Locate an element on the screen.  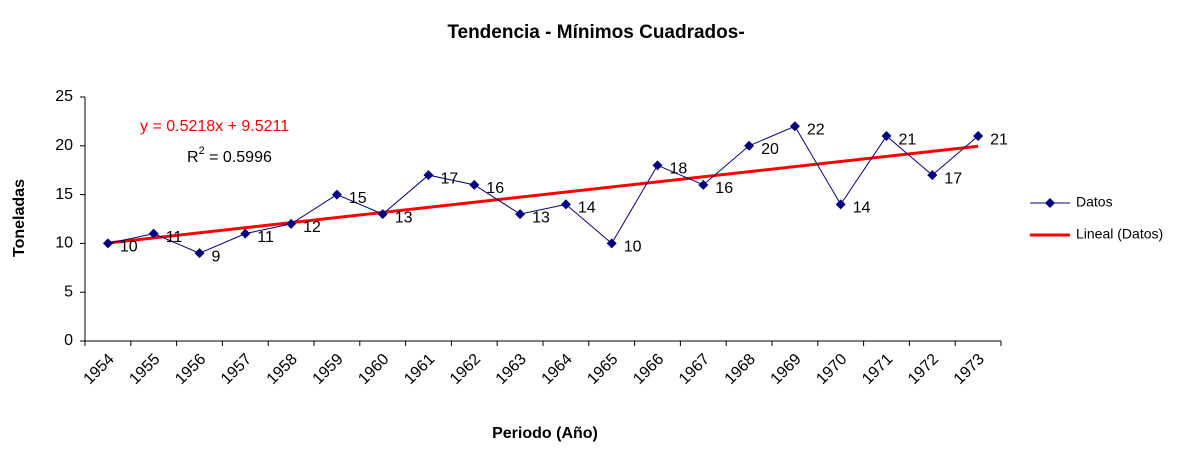
x-tick-label: 1968 is located at coordinates (740, 369).